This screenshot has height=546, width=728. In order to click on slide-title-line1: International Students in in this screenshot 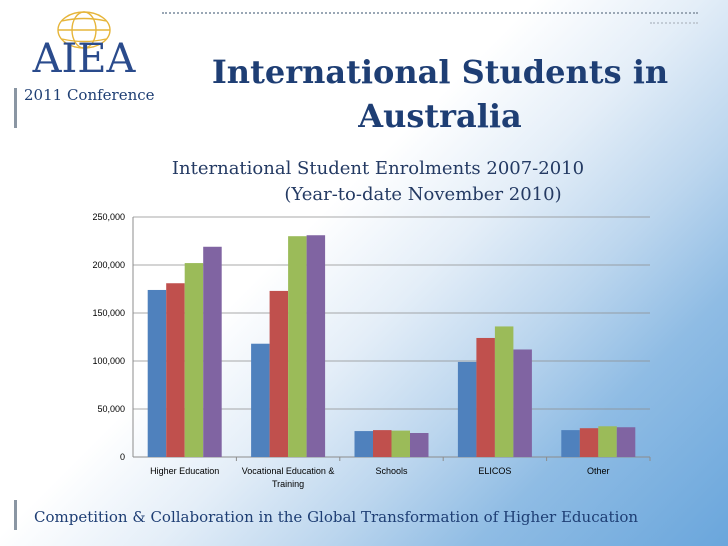, I will do `click(440, 72)`.